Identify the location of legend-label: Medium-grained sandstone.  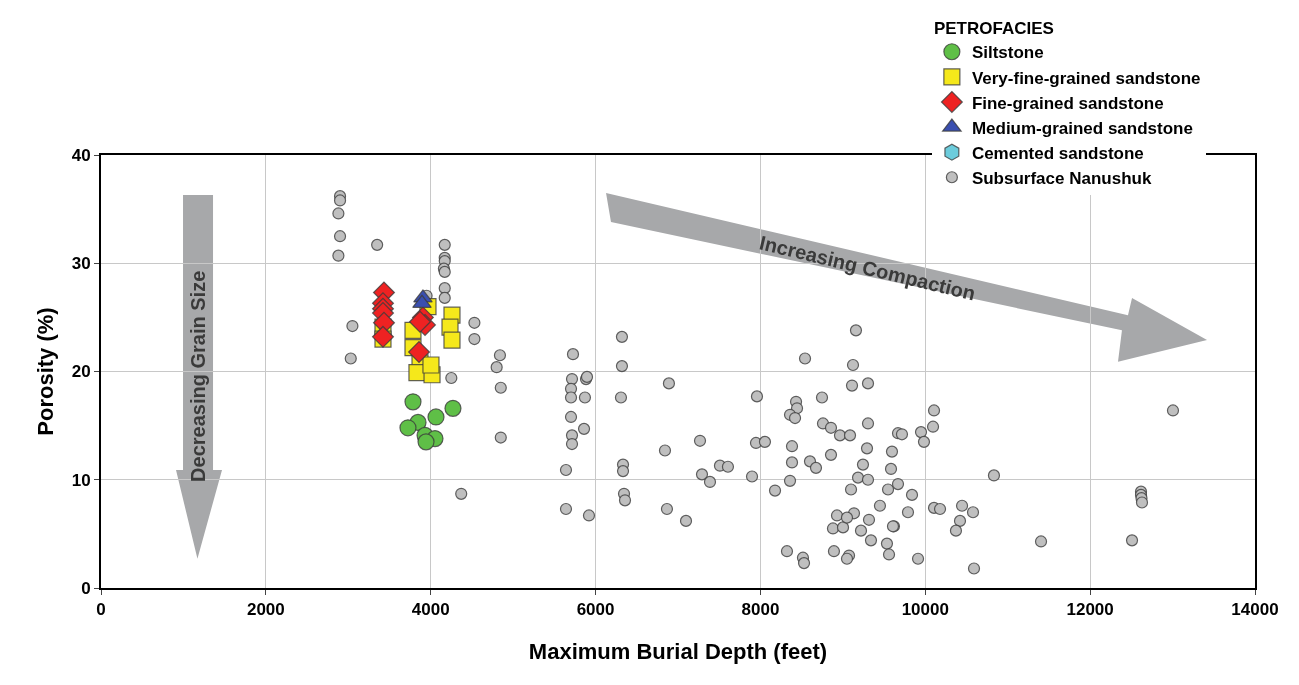
(1082, 128).